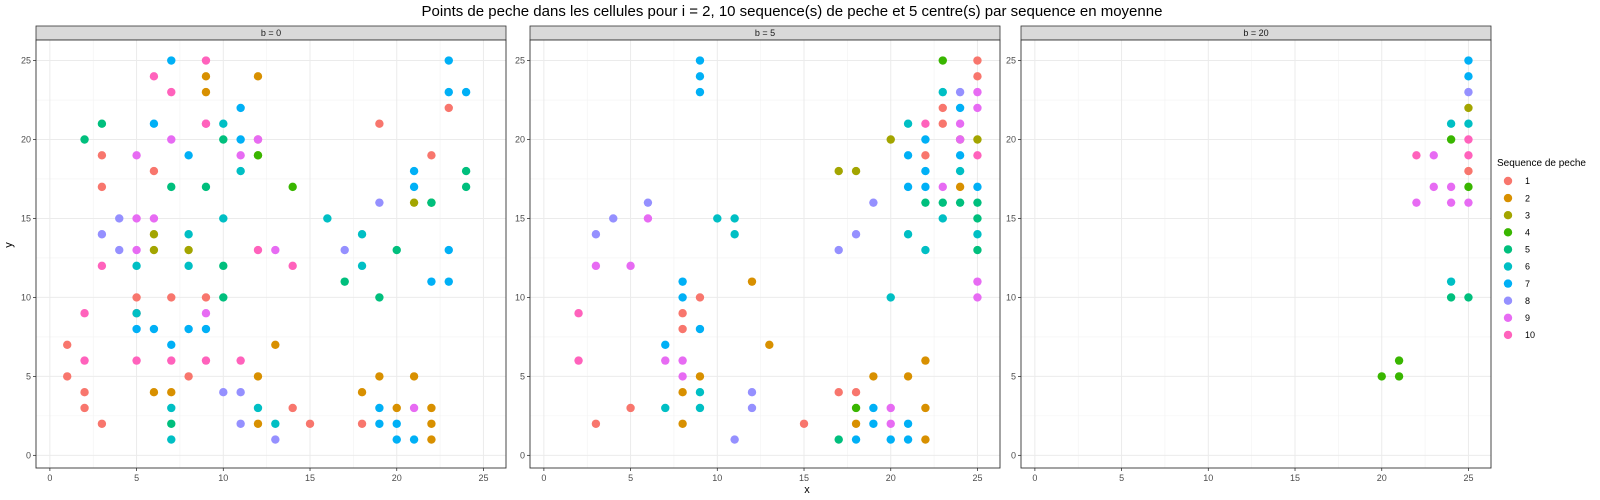 This screenshot has height=500, width=1600. What do you see at coordinates (136, 478) in the screenshot?
I see `x-tick-label: 5` at bounding box center [136, 478].